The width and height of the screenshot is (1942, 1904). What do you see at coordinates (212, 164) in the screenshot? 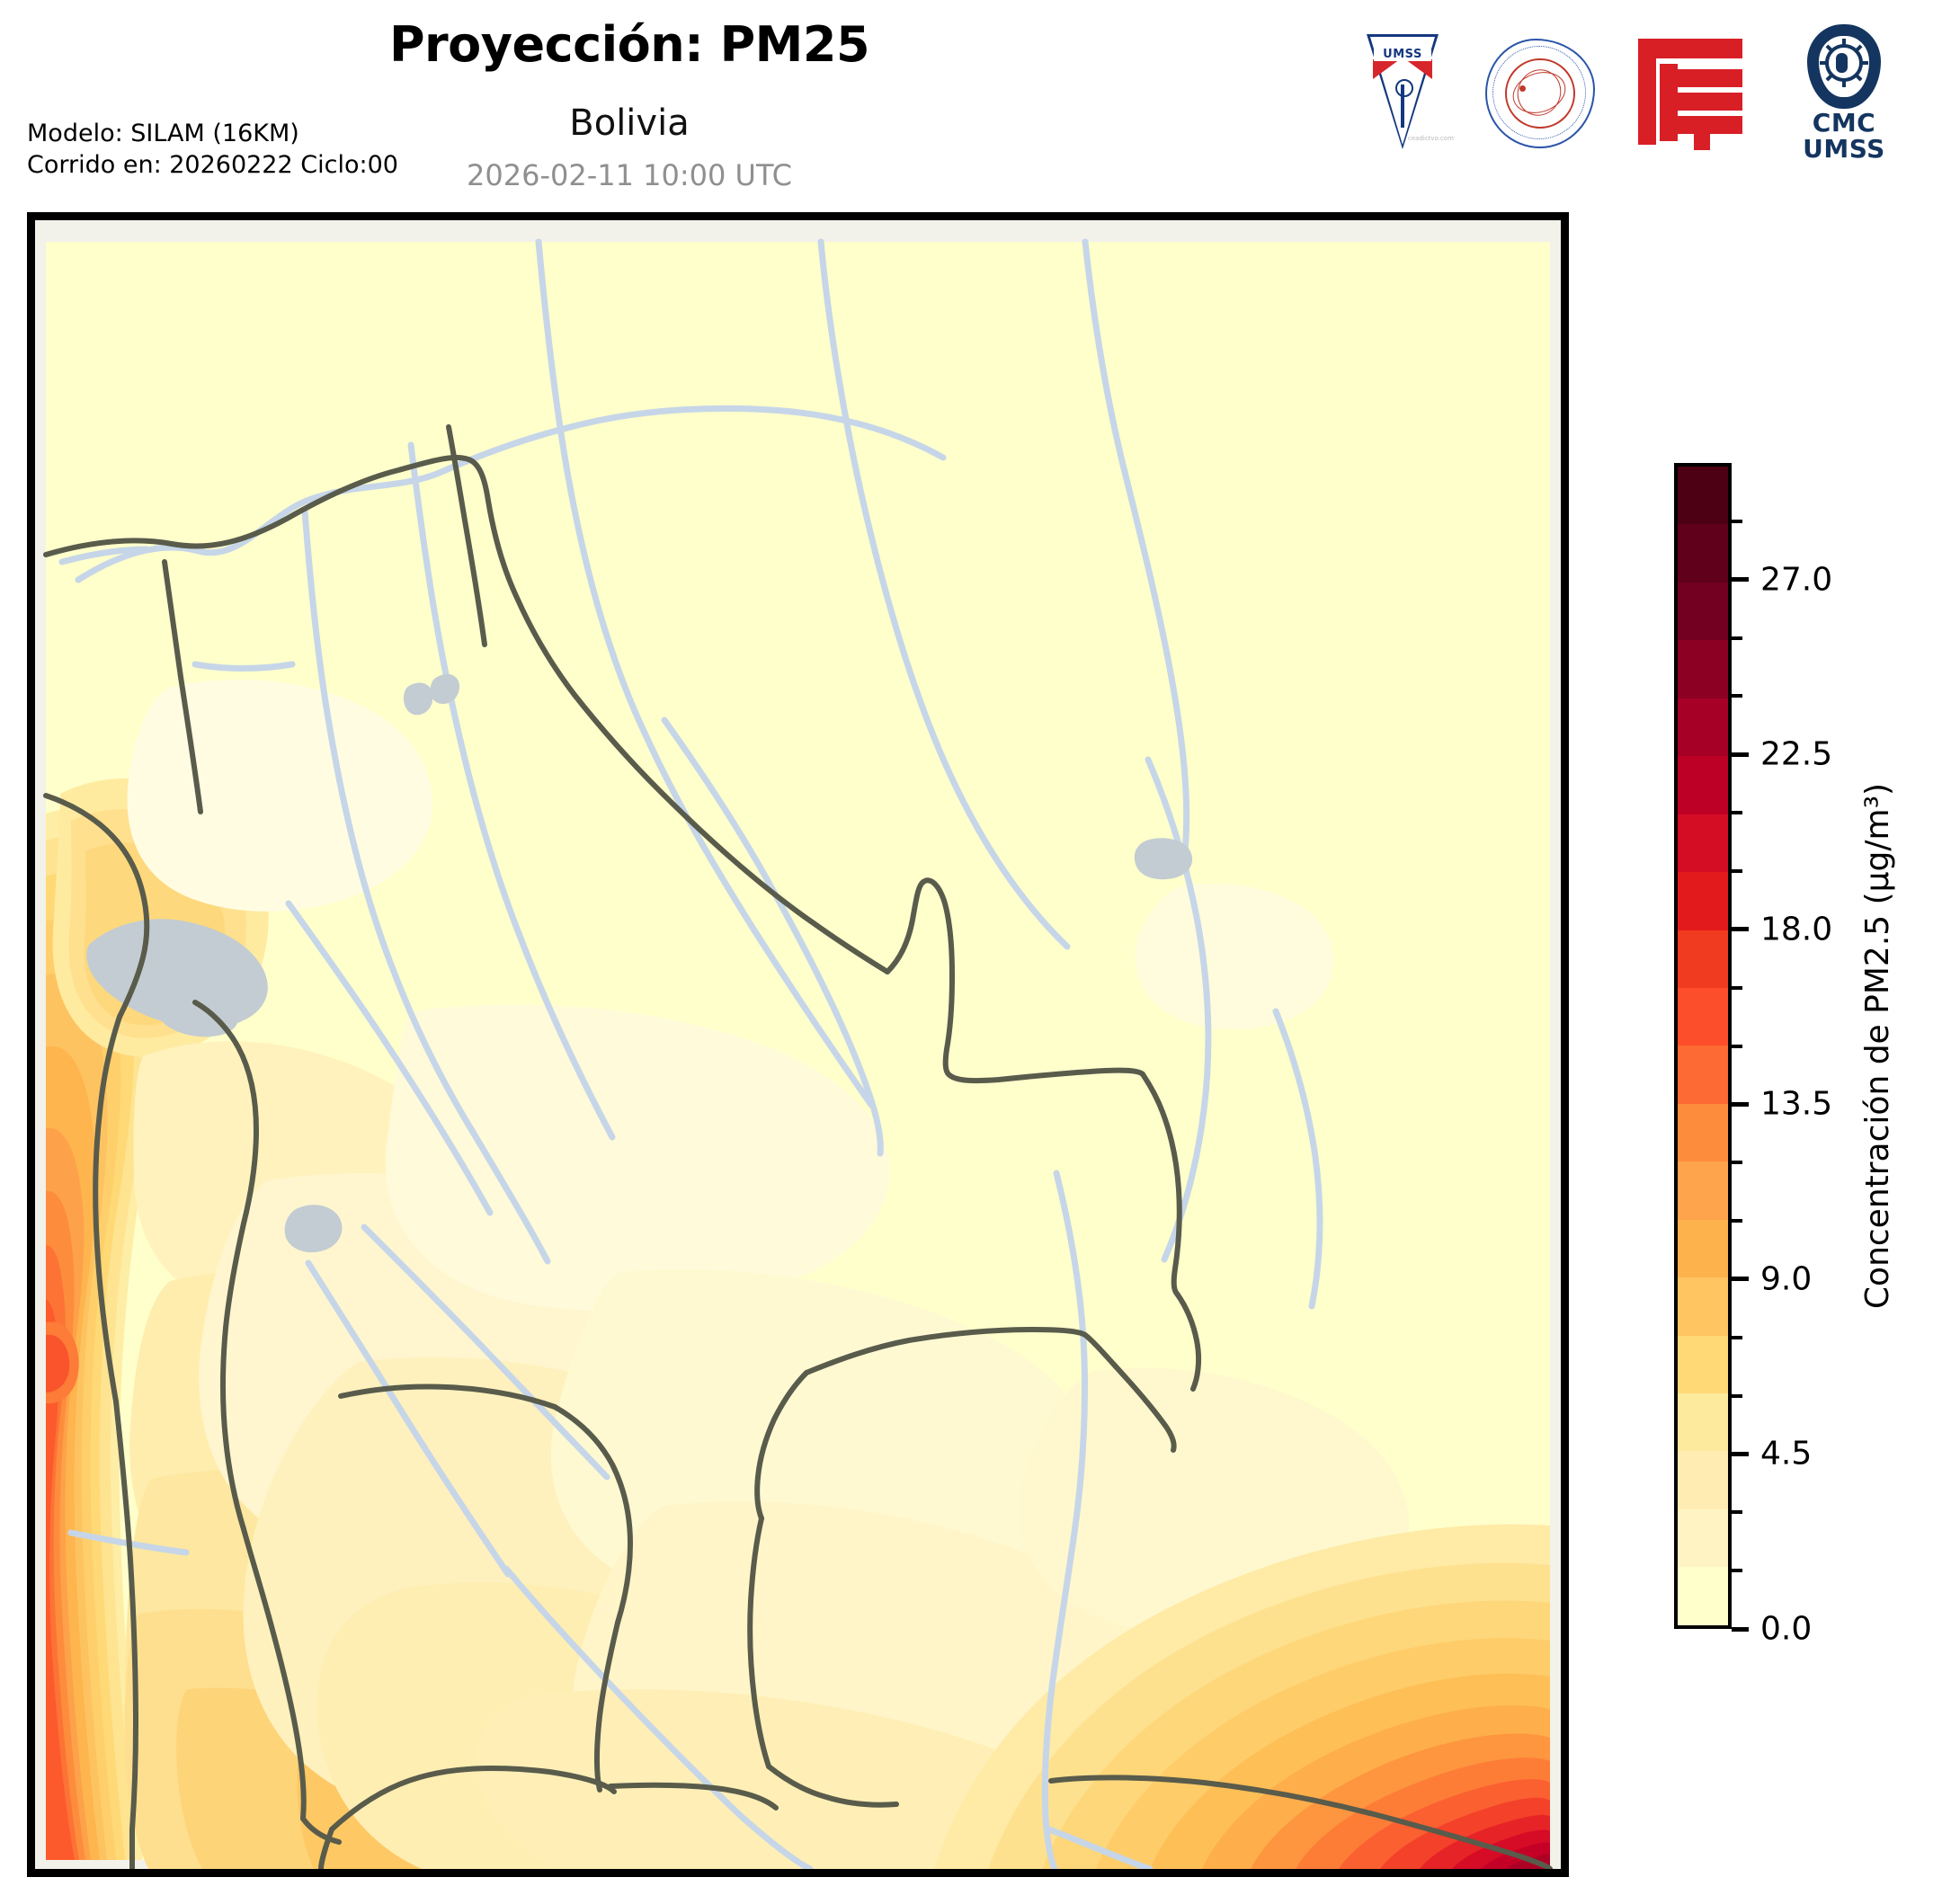
I see `run-line: Corrido en: 20260222 Ciclo:00` at bounding box center [212, 164].